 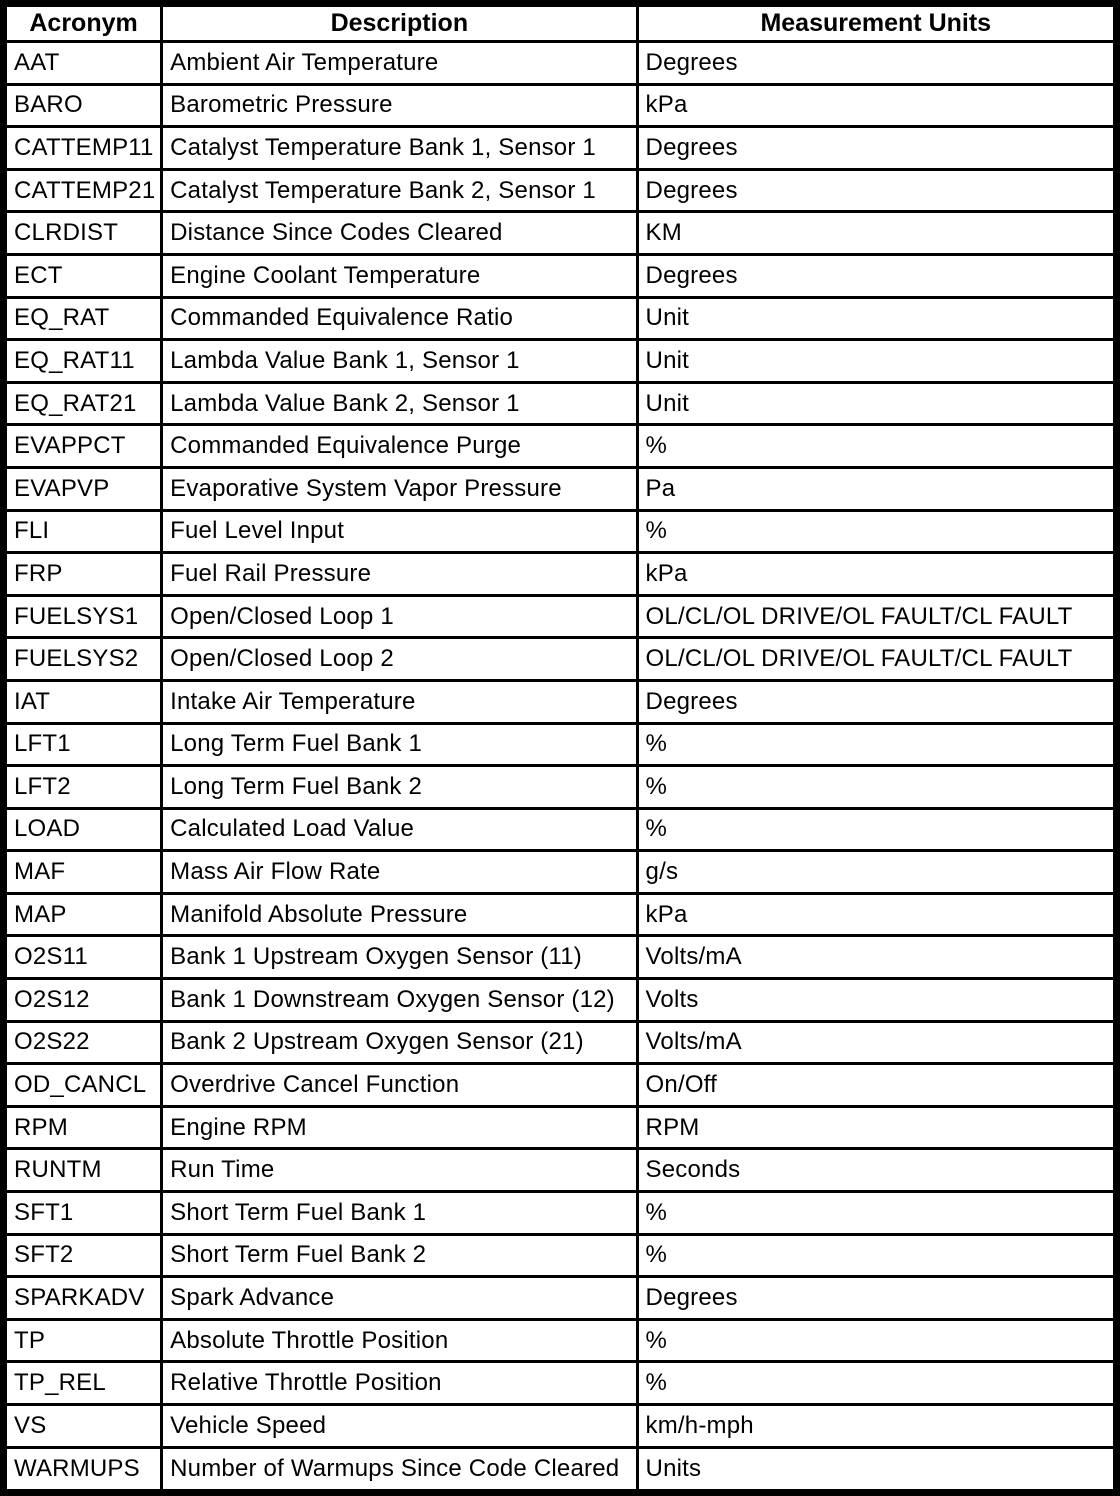 What do you see at coordinates (82, 914) in the screenshot?
I see `acronym-cell: MAP` at bounding box center [82, 914].